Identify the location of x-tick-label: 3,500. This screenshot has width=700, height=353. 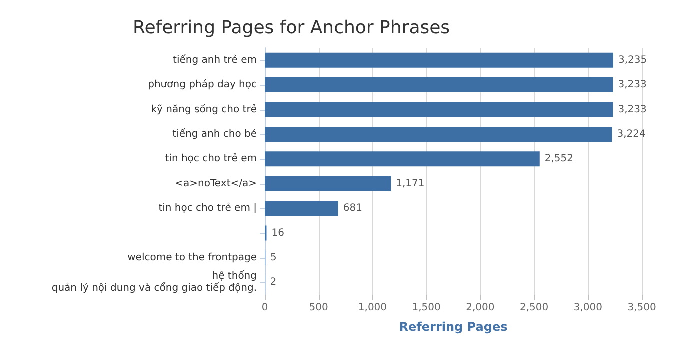
(642, 308).